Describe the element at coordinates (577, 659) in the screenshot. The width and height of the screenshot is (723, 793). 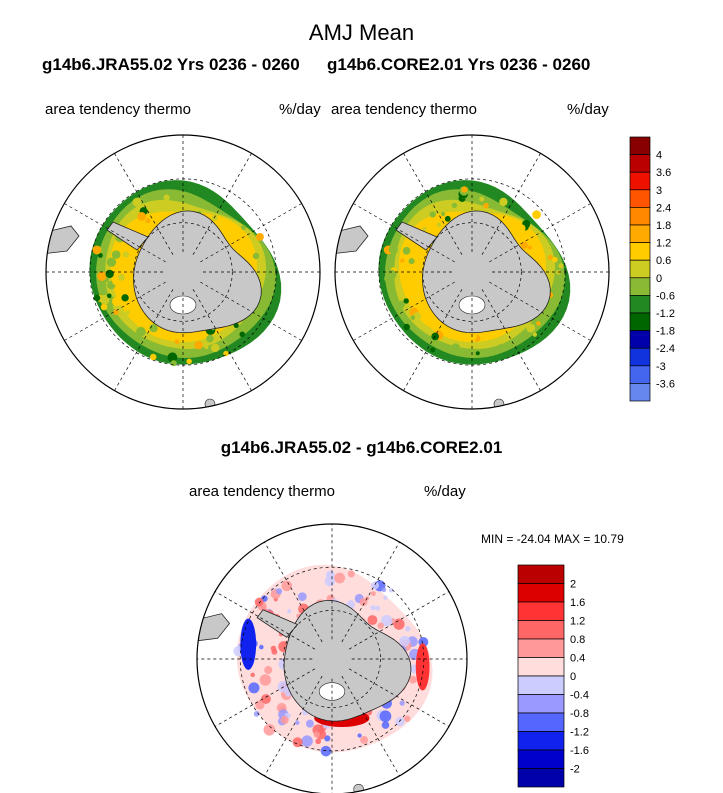
I see `diff-colorbar-tick-label: 0.4` at that location.